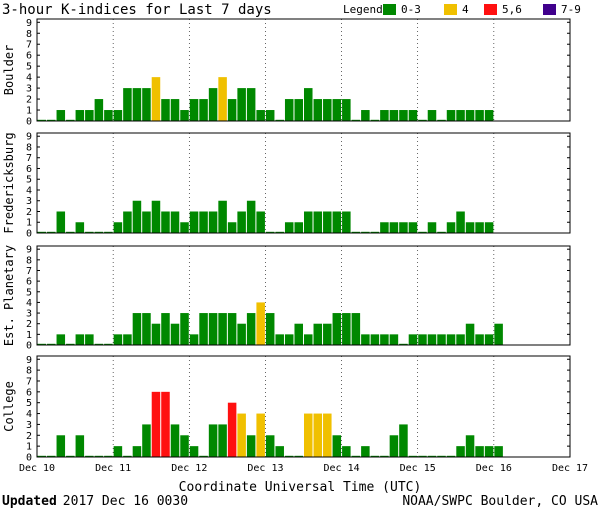 Image resolution: width=600 pixels, height=514 pixels. What do you see at coordinates (95, 501) in the screenshot?
I see `updated-line: Updated 2017 Dec 16 0030` at bounding box center [95, 501].